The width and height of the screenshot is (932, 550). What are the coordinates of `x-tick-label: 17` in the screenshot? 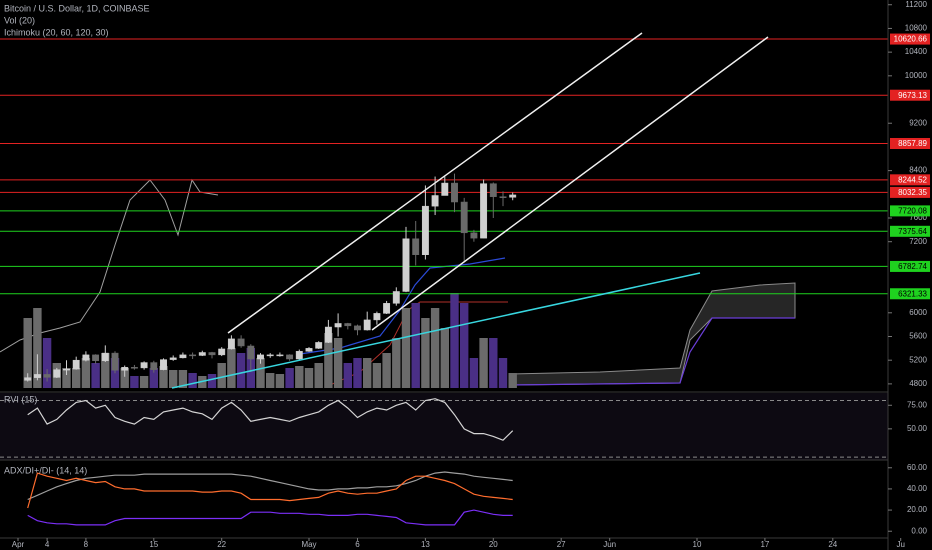 It's located at (764, 544).